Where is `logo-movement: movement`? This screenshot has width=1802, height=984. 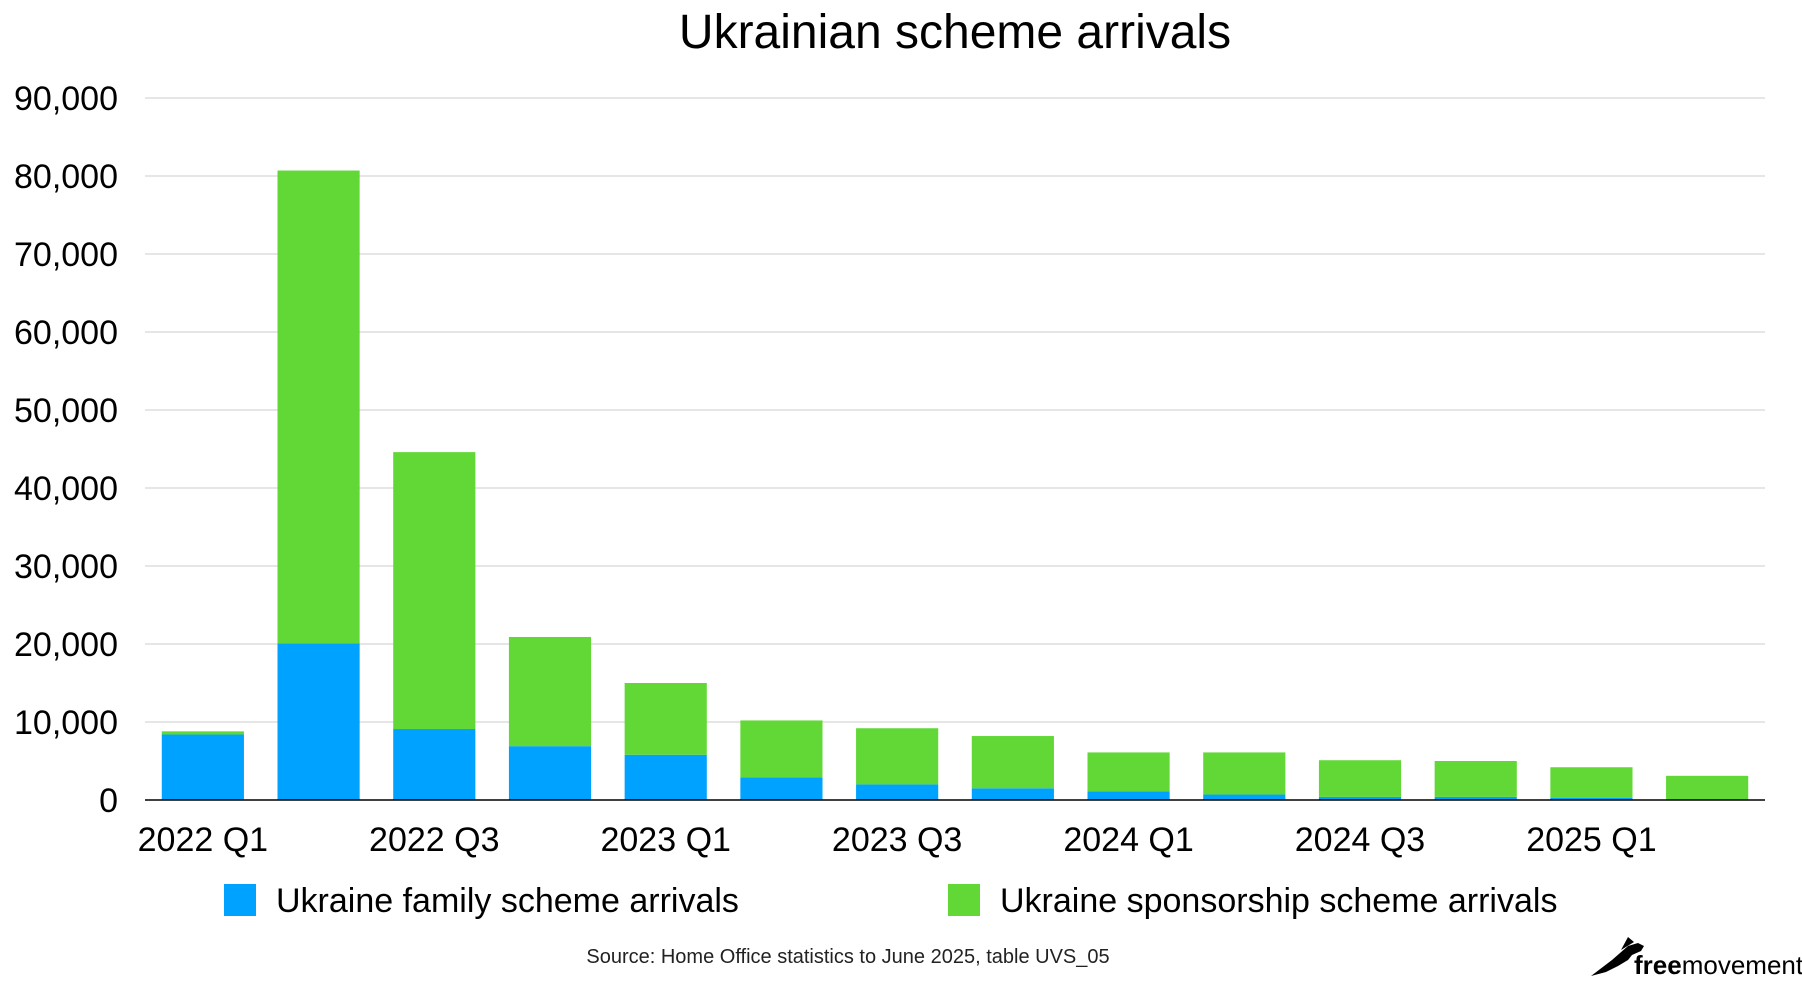
logo-movement: movement is located at coordinates (1742, 965).